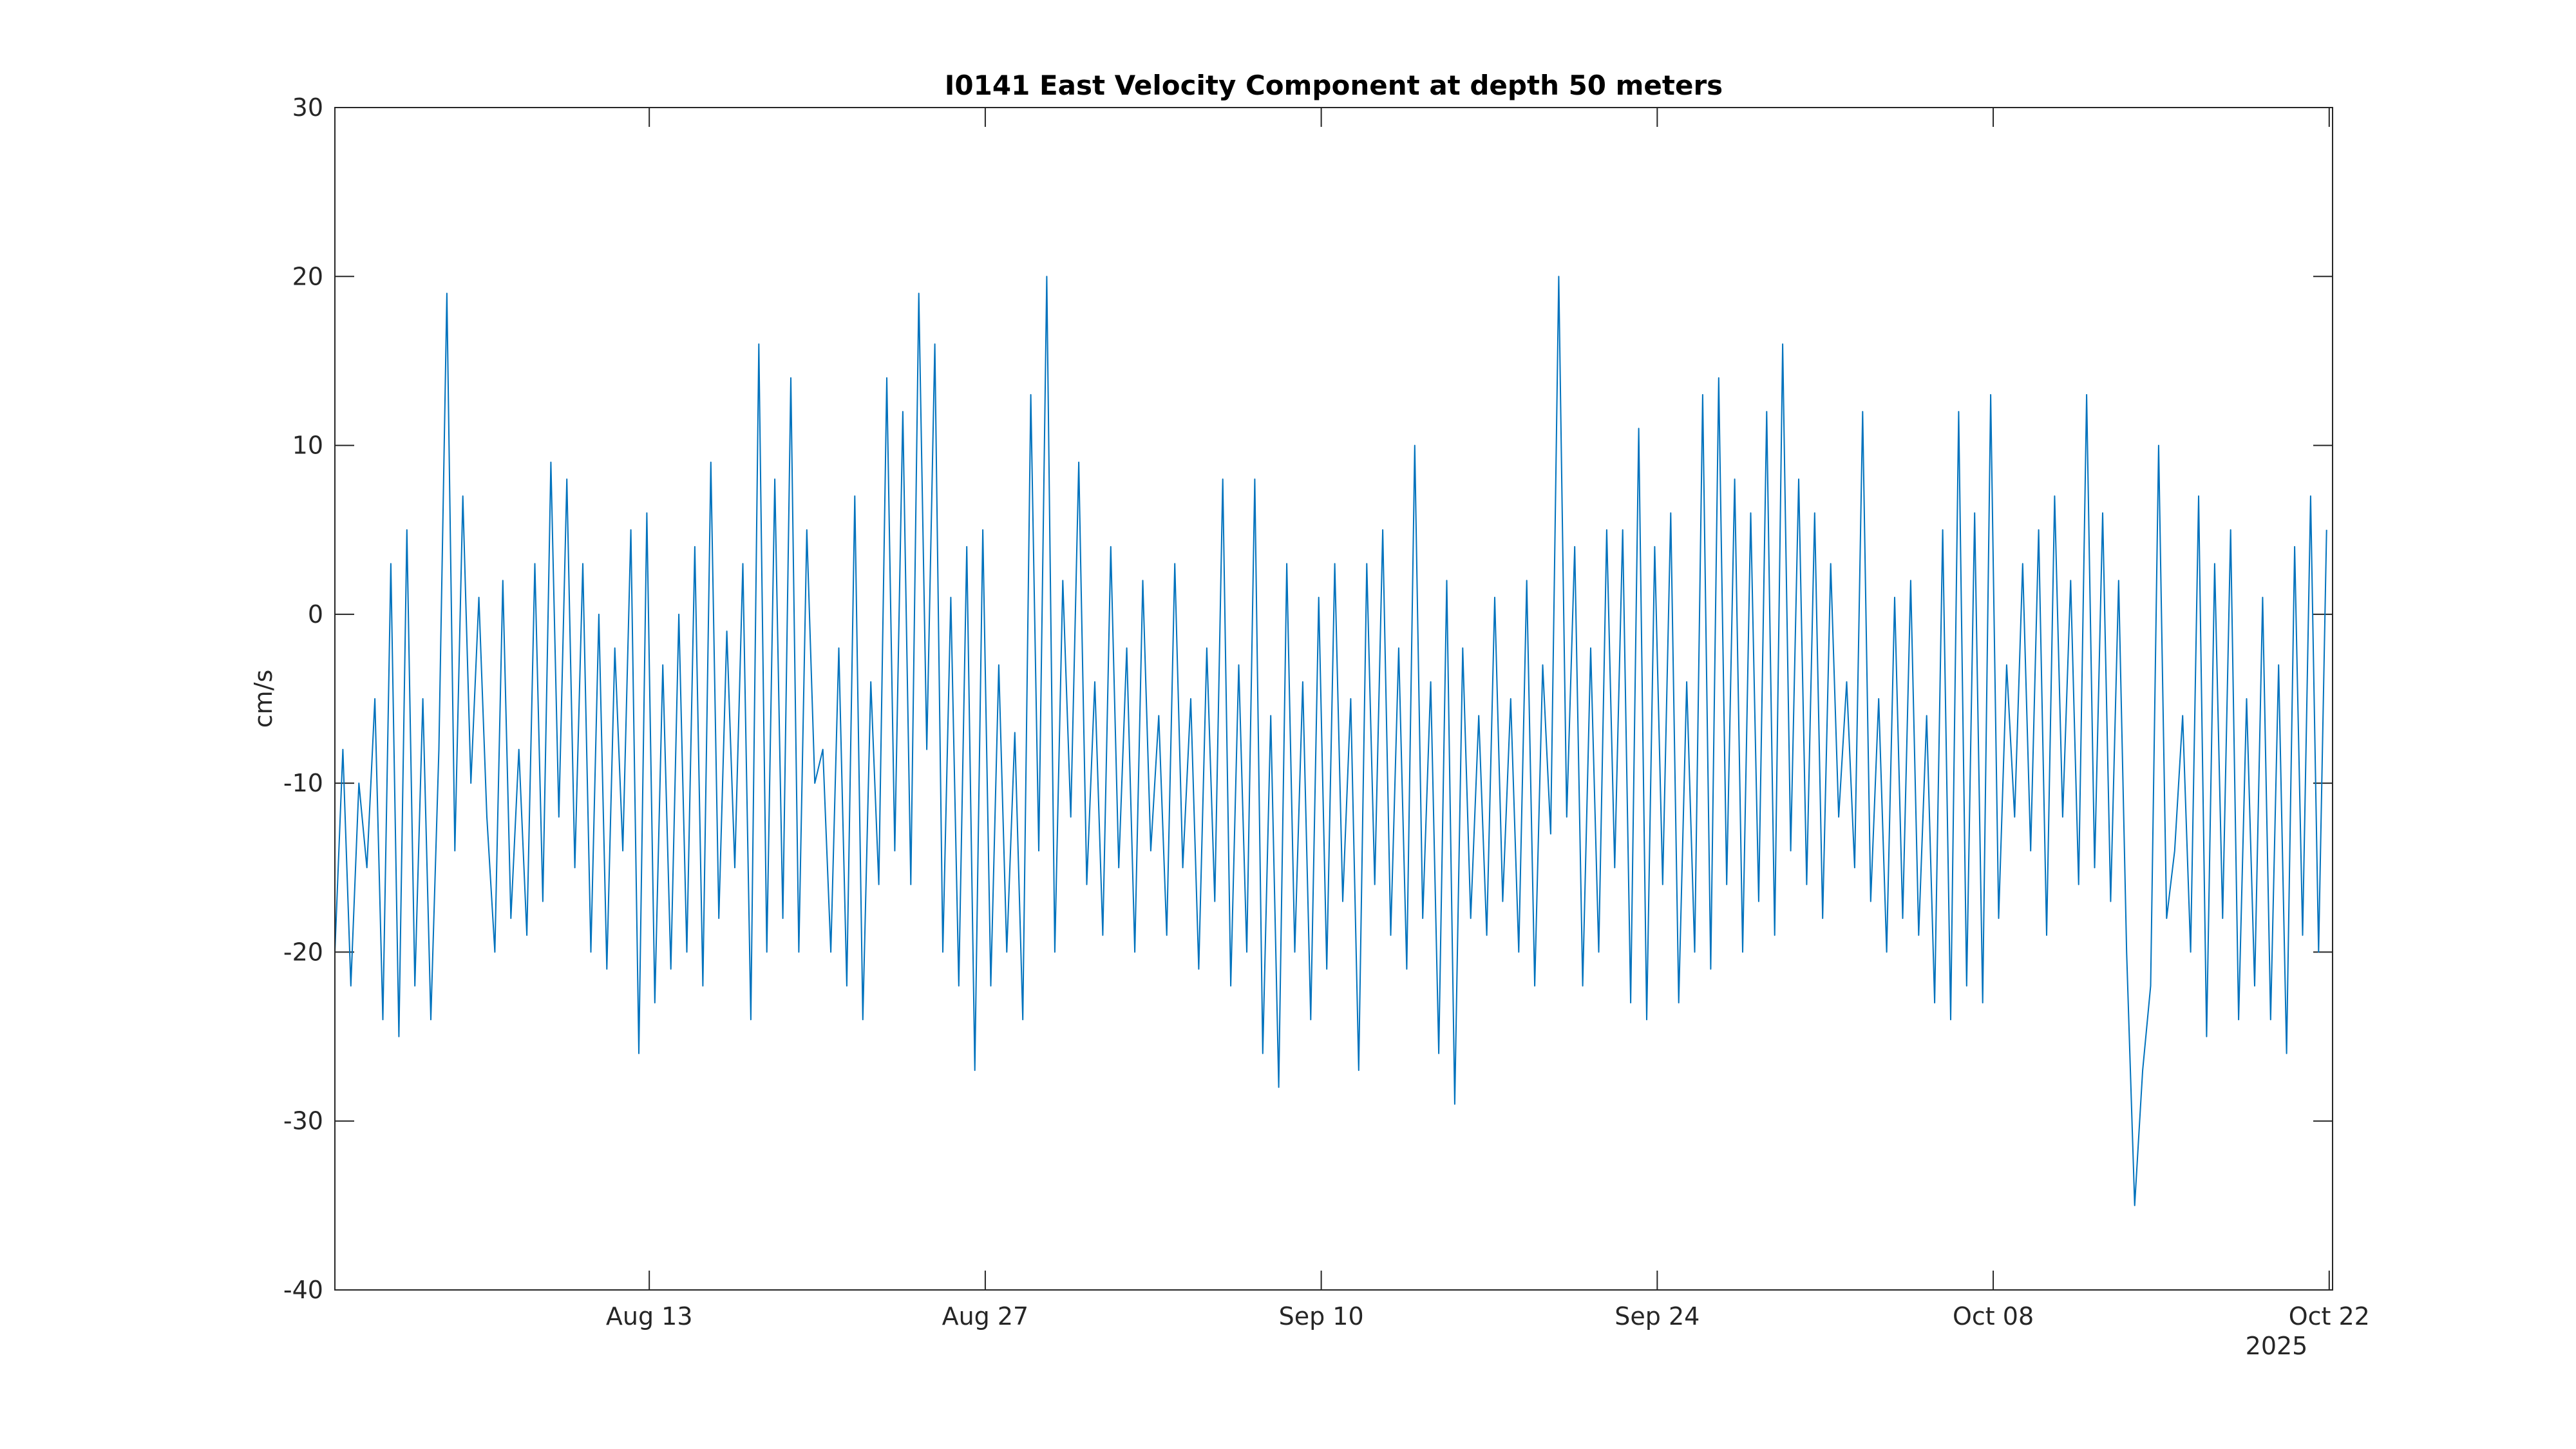  I want to click on y-tick-label: -10, so click(303, 783).